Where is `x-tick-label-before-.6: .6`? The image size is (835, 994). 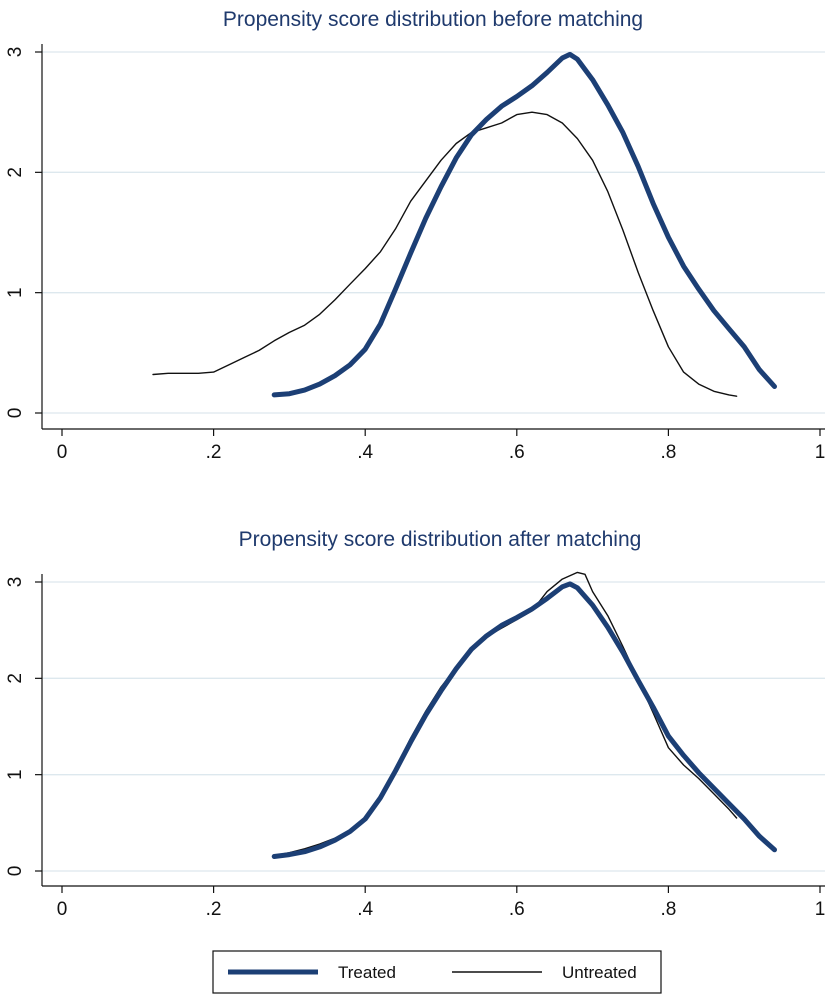 x-tick-label-before-.6: .6 is located at coordinates (517, 452).